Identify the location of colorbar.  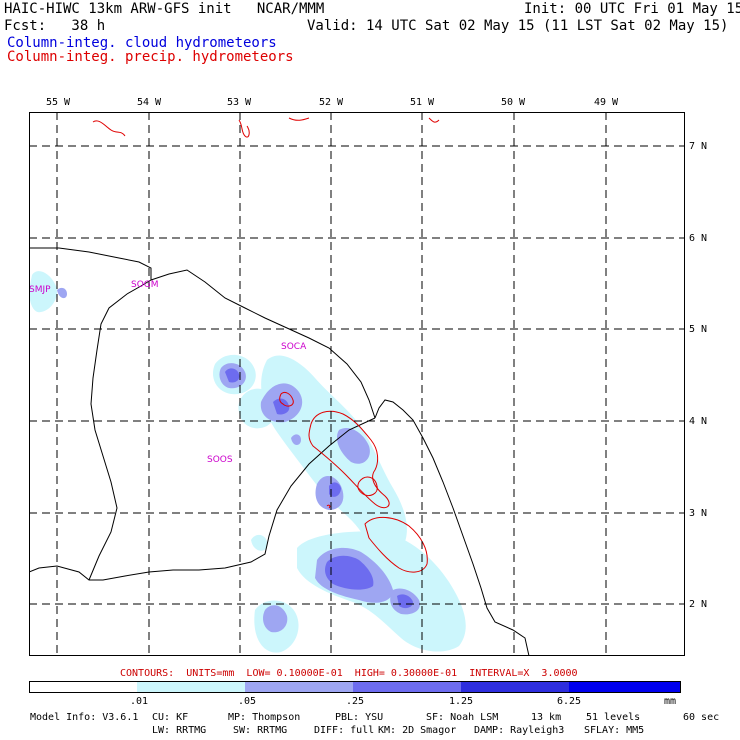
(355, 687).